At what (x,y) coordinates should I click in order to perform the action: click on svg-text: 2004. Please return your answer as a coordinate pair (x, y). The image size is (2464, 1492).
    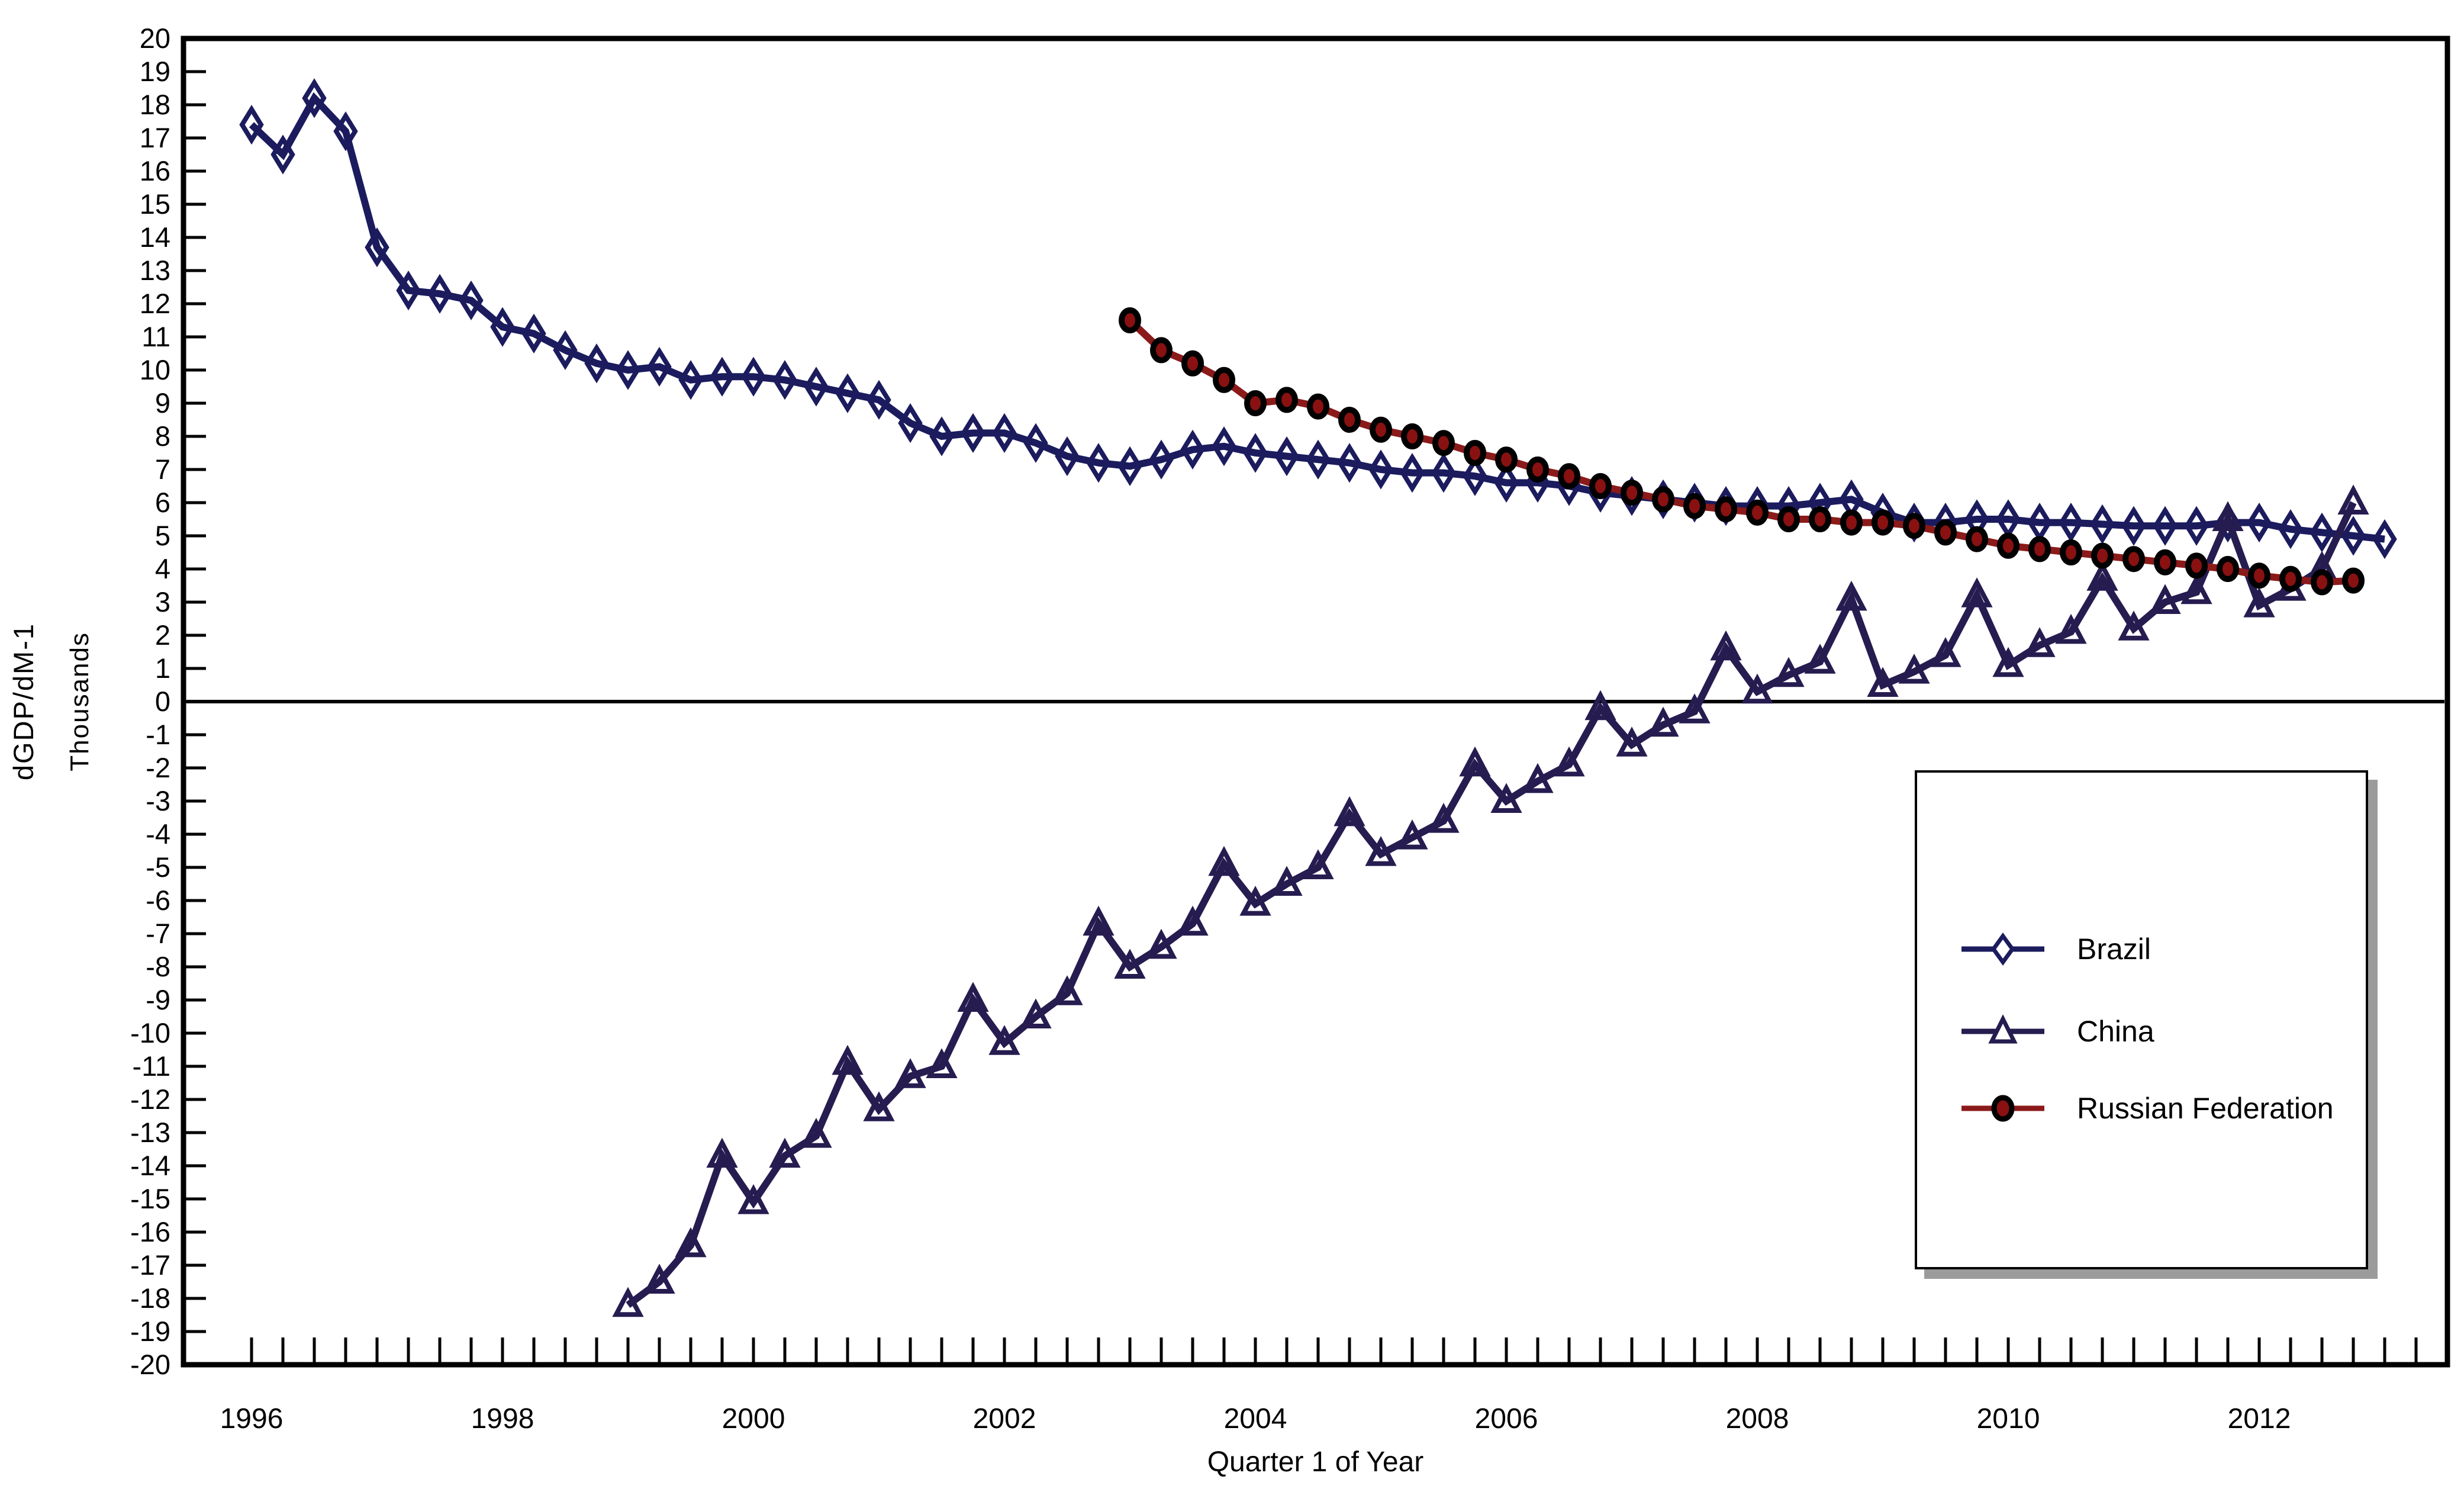
    Looking at the image, I should click on (1255, 1419).